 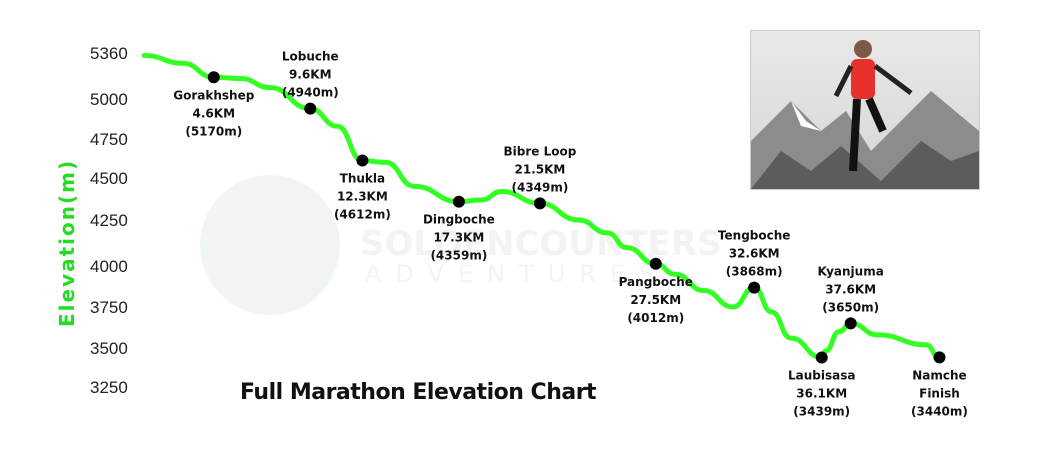 What do you see at coordinates (310, 93) in the screenshot?
I see `station-elev-label: (4940m)` at bounding box center [310, 93].